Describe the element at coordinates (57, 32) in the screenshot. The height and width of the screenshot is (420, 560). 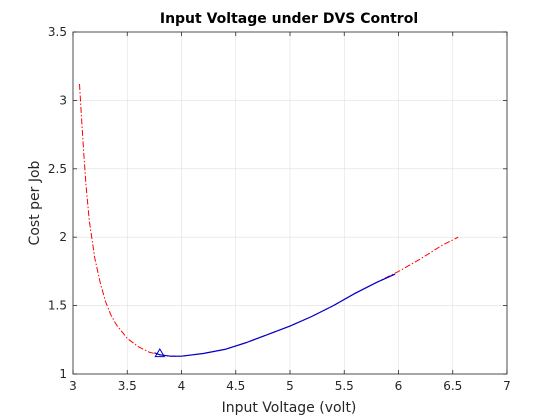
I see `y-tick-label: 3.5` at that location.